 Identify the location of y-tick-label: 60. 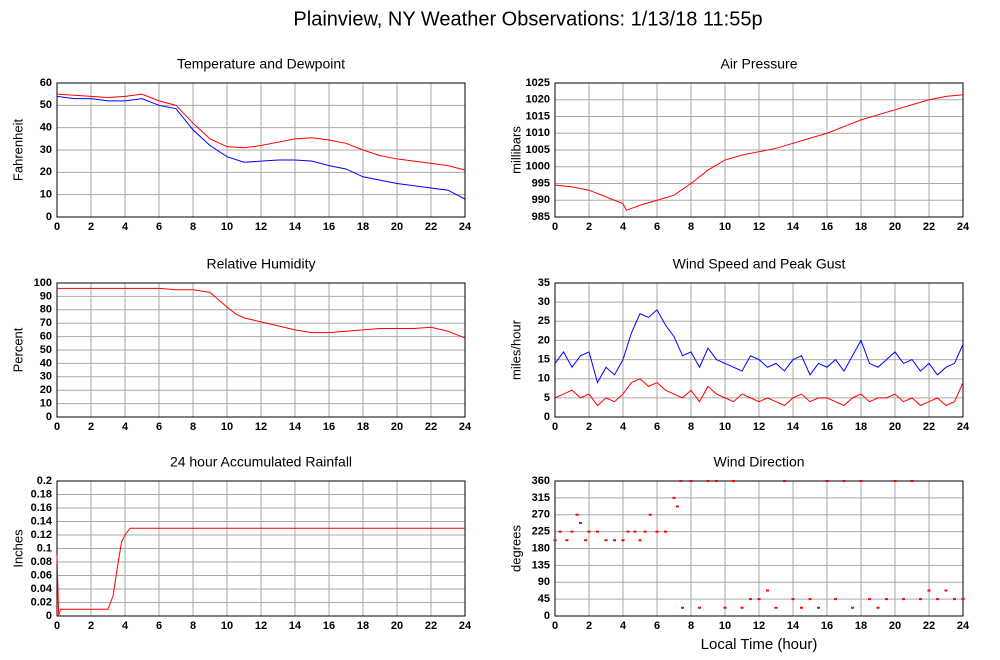
(46, 83).